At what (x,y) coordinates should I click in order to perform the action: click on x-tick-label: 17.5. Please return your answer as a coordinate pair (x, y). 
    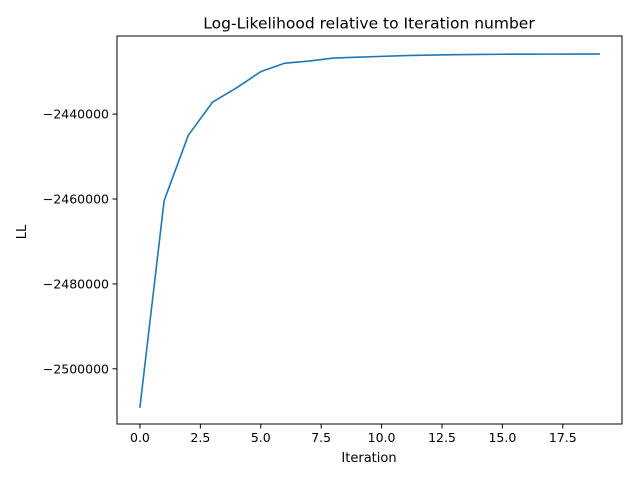
    Looking at the image, I should click on (563, 437).